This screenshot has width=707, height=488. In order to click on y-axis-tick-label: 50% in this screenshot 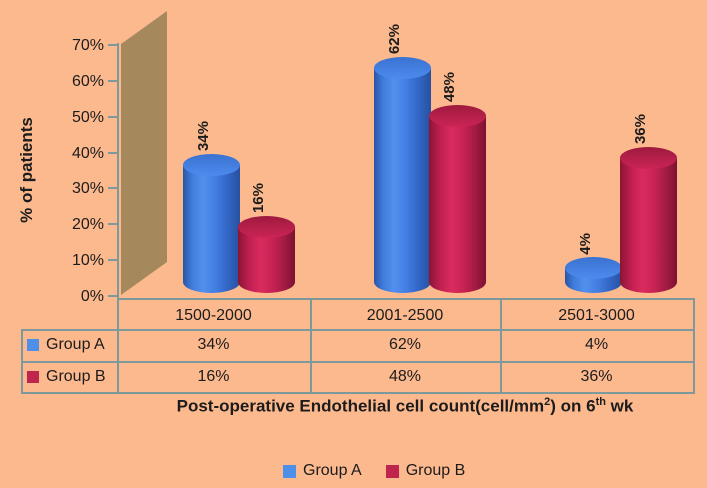, I will do `click(87, 117)`.